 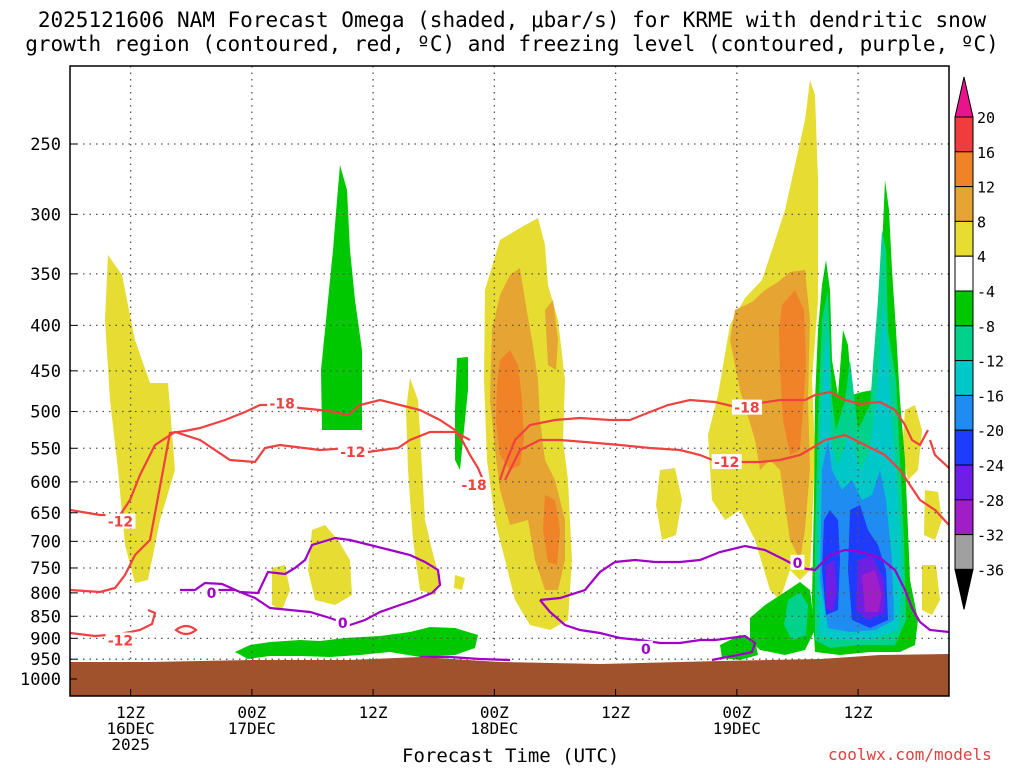 I want to click on y-tick-label-800: 800, so click(x=45, y=594).